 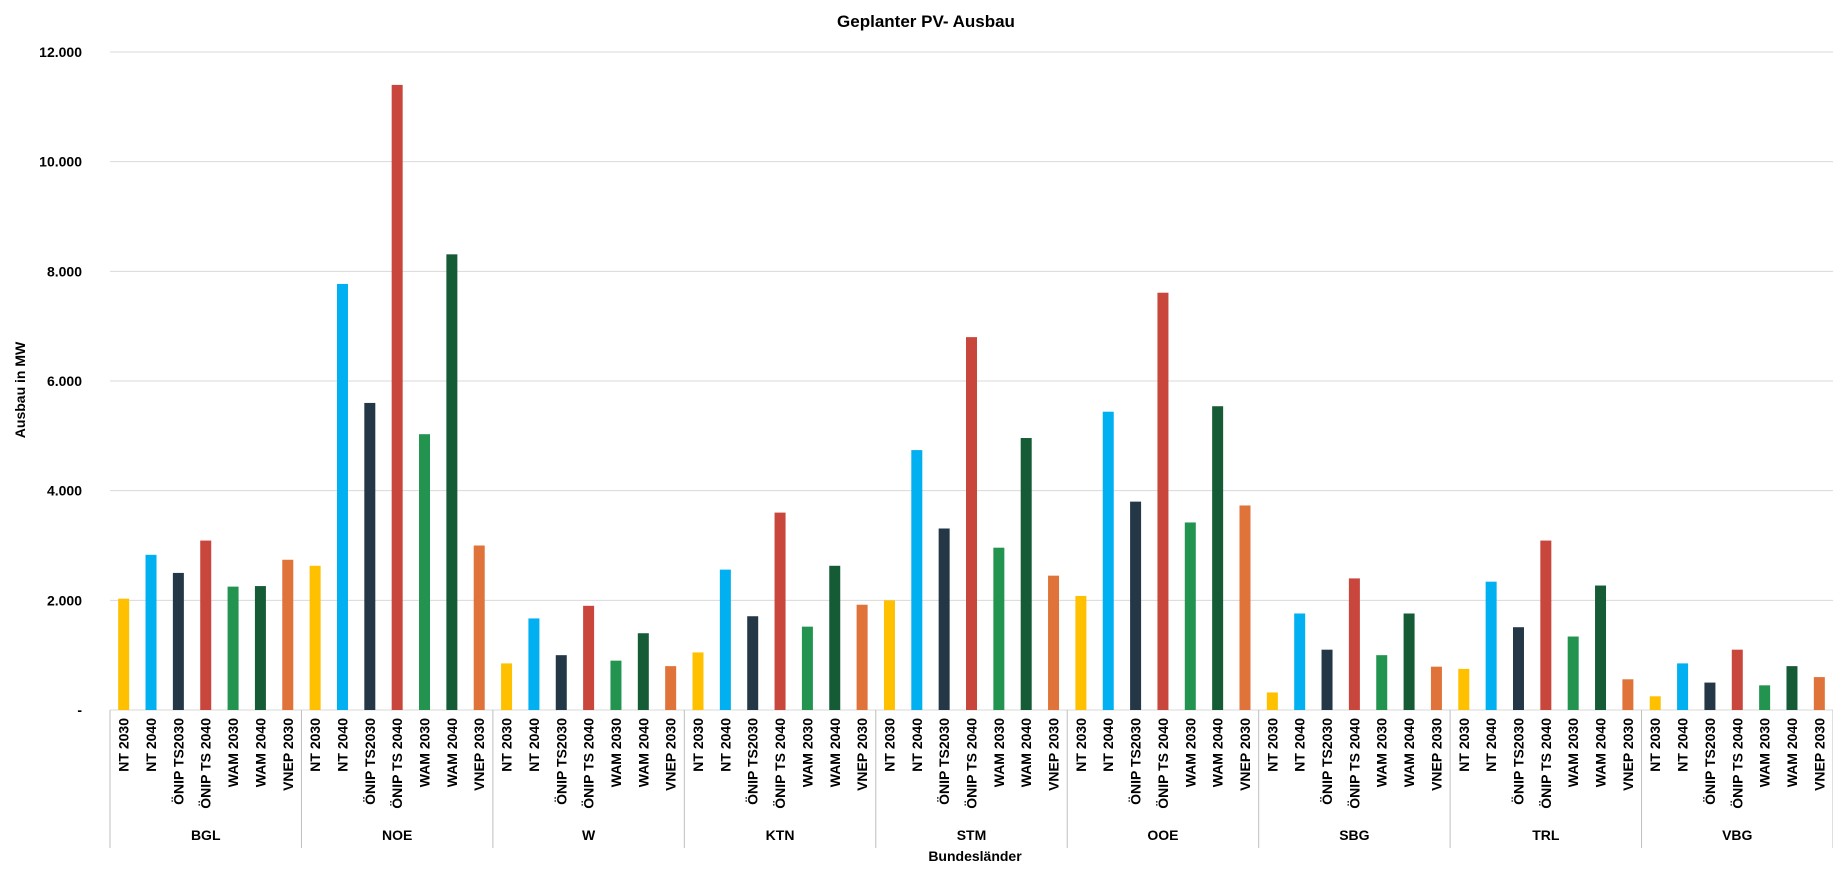 What do you see at coordinates (60, 162) in the screenshot?
I see `y-tick-label: 10.000` at bounding box center [60, 162].